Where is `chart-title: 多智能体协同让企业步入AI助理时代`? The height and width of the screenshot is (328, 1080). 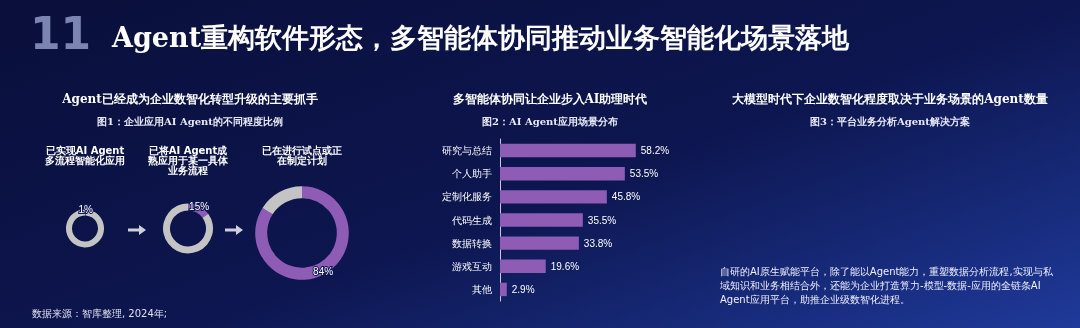
chart-title: 多智能体协同让企业步入AI助理时代 is located at coordinates (550, 99).